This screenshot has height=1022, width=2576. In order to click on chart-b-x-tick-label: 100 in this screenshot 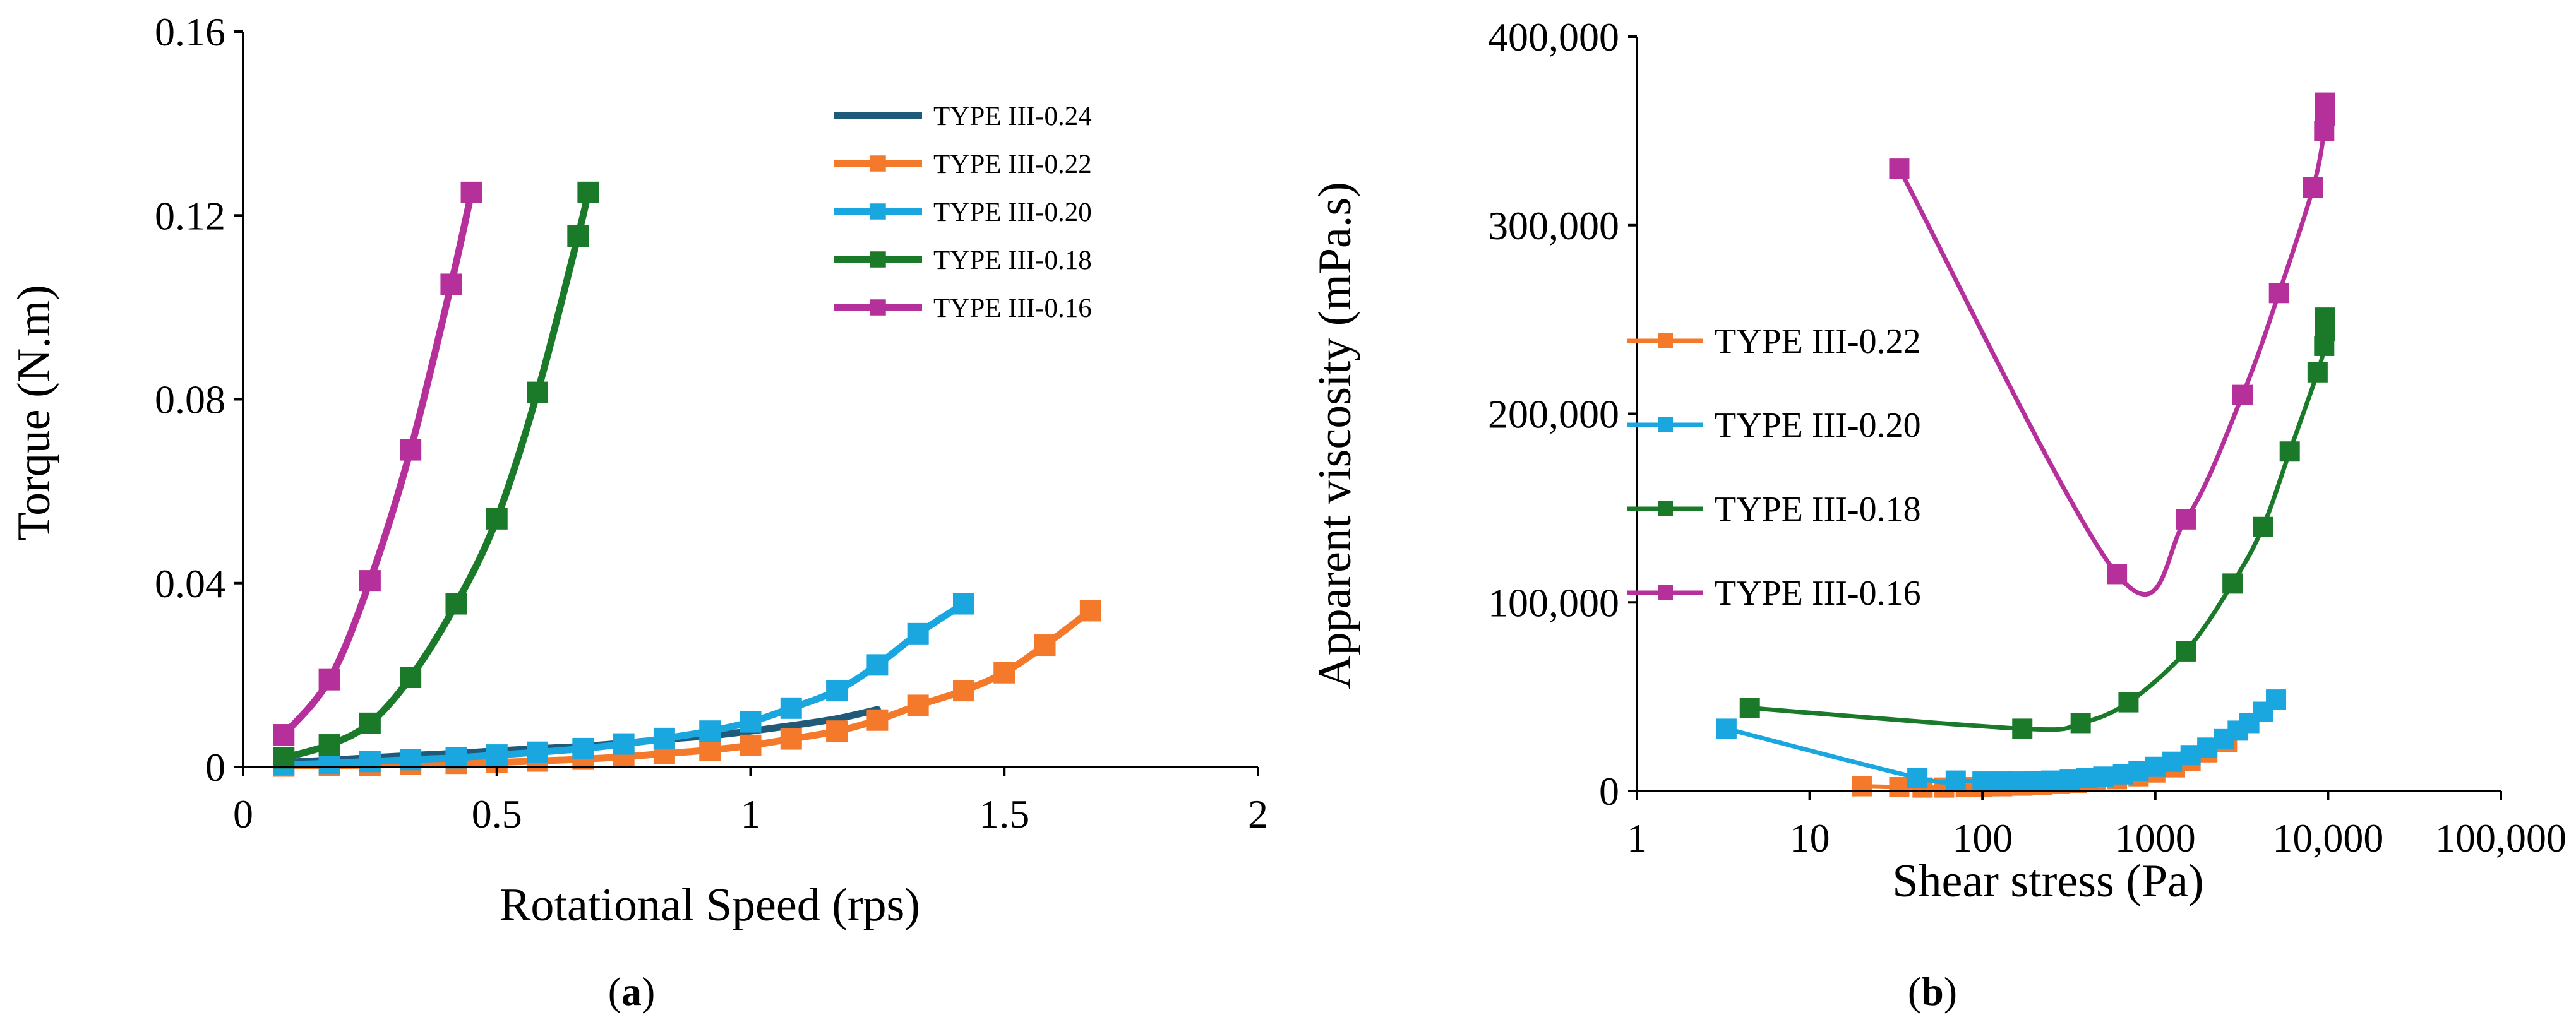, I will do `click(1982, 838)`.